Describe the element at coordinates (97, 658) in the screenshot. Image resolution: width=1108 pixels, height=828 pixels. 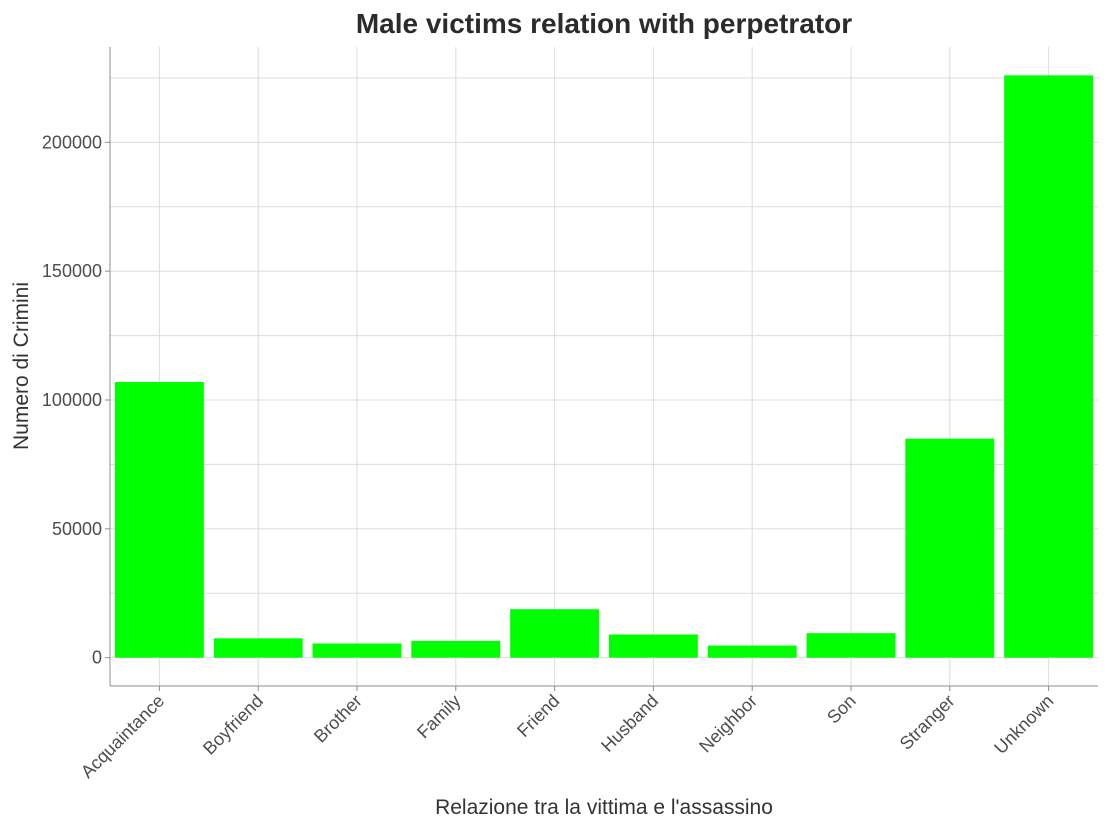
I see `y-tick-label: 0` at that location.